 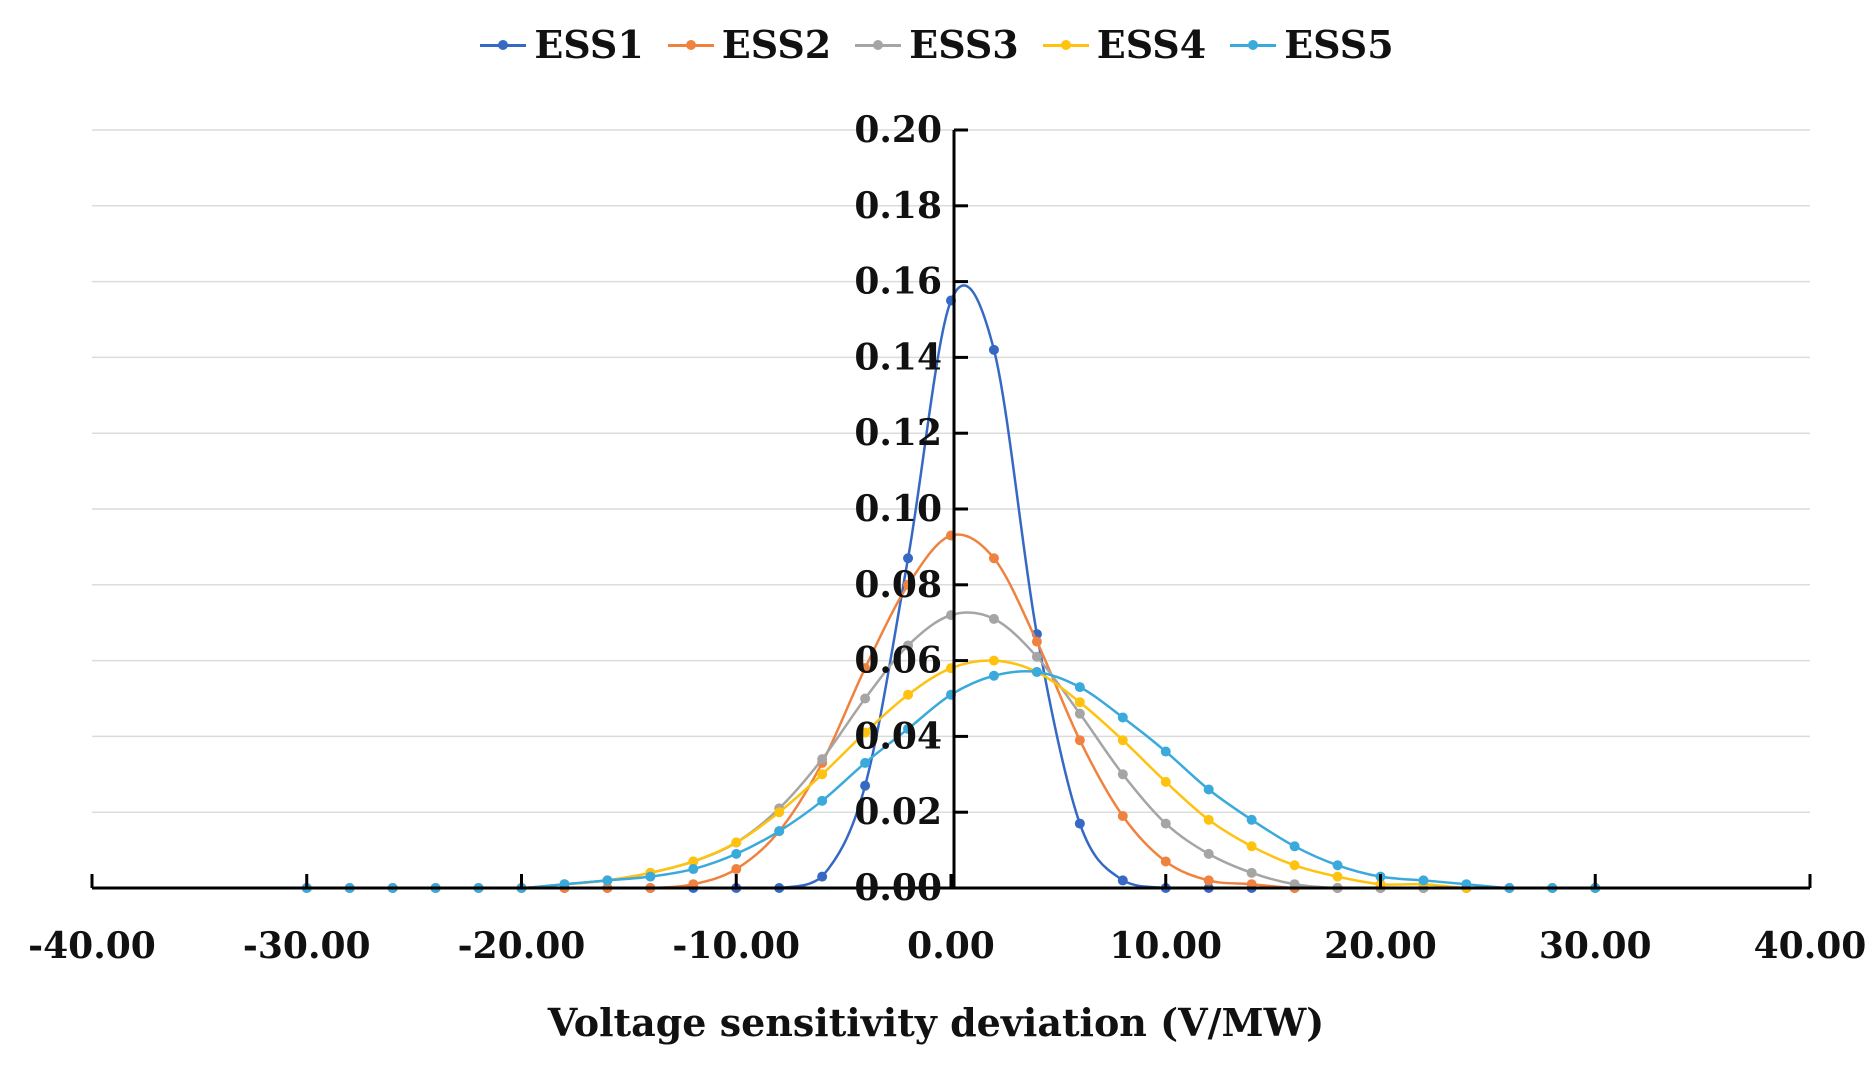 I want to click on legend-item-ess1: ESS1, so click(x=561, y=44).